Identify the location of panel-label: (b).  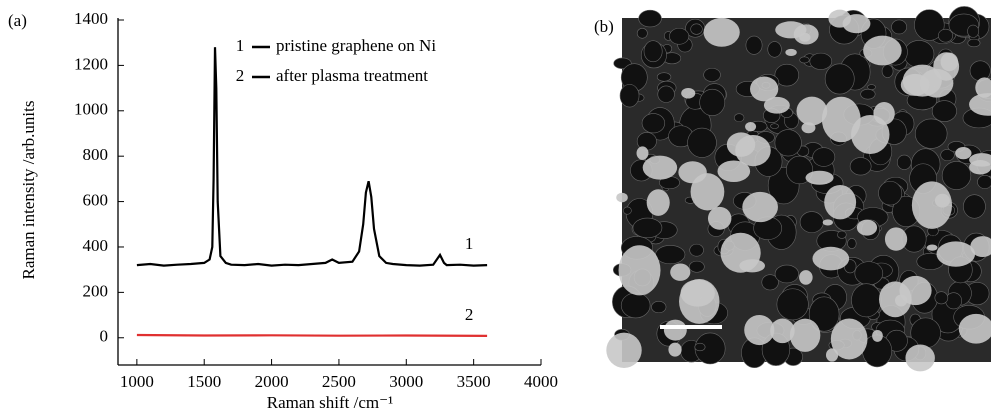
(604, 26).